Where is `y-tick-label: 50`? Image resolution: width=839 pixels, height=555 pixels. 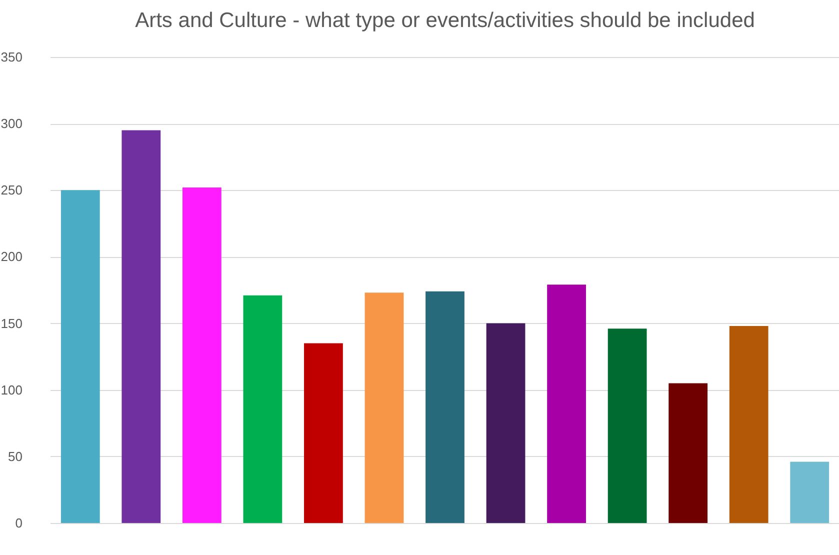
y-tick-label: 50 is located at coordinates (15, 456).